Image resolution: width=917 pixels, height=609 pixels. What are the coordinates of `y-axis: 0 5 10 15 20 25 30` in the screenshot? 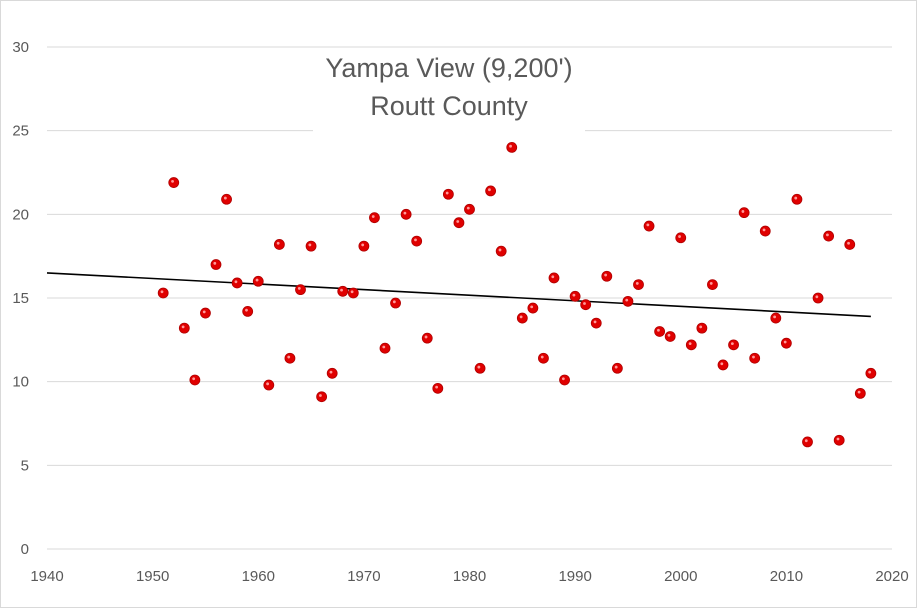 It's located at (20, 298).